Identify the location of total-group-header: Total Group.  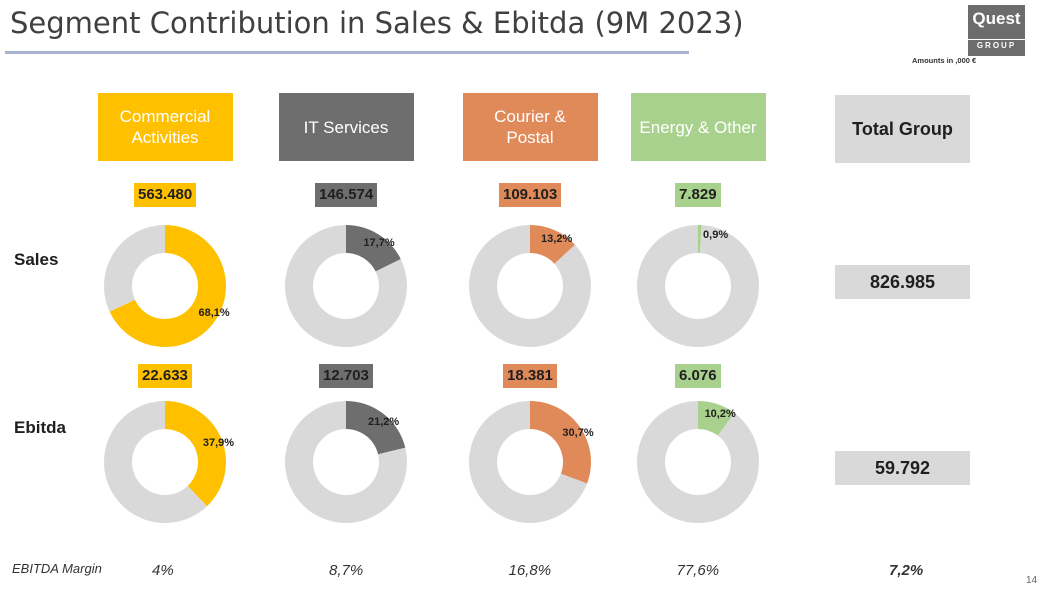
(902, 129).